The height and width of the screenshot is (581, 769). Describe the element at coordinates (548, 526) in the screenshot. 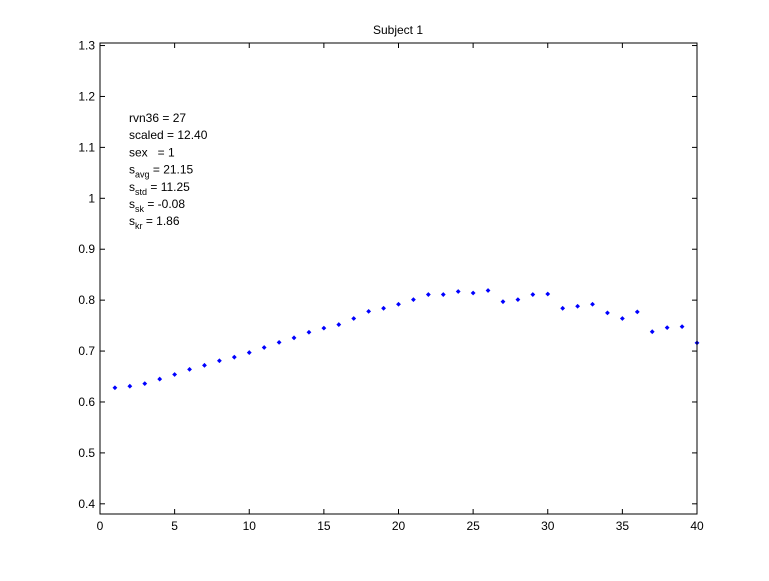

I see `x-tick-label: 30` at that location.